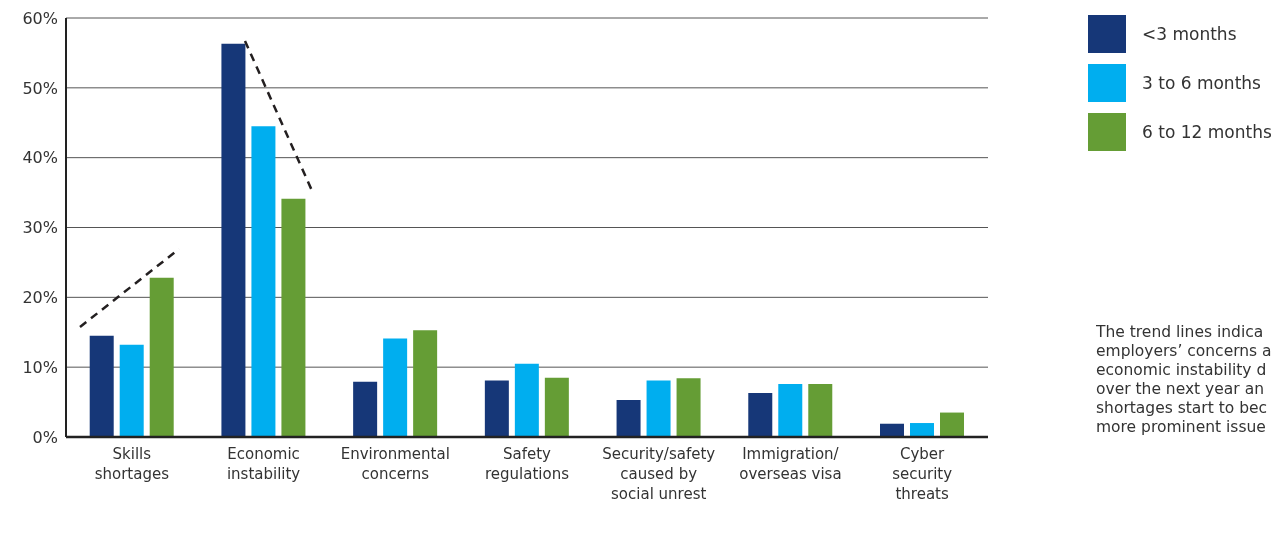 Image resolution: width=1283 pixels, height=535 pixels. Describe the element at coordinates (659, 474) in the screenshot. I see `x-tick-label: Security/safety caused by social unrest` at that location.